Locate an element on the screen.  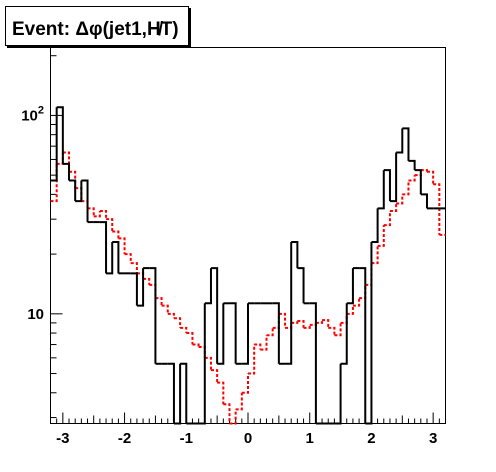
x-tick-label: -1 is located at coordinates (186, 438).